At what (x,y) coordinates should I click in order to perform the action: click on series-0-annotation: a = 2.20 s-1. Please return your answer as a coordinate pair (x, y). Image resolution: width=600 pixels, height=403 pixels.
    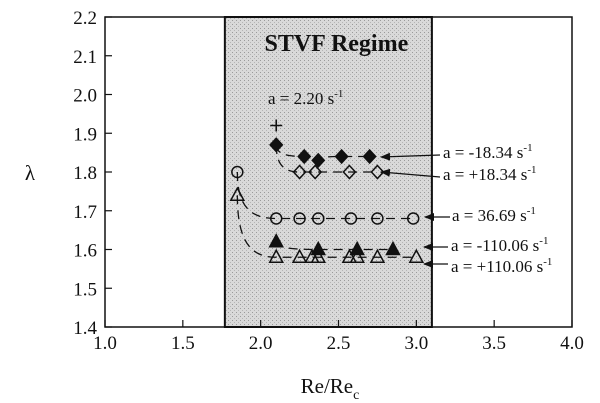
    Looking at the image, I should click on (305, 98).